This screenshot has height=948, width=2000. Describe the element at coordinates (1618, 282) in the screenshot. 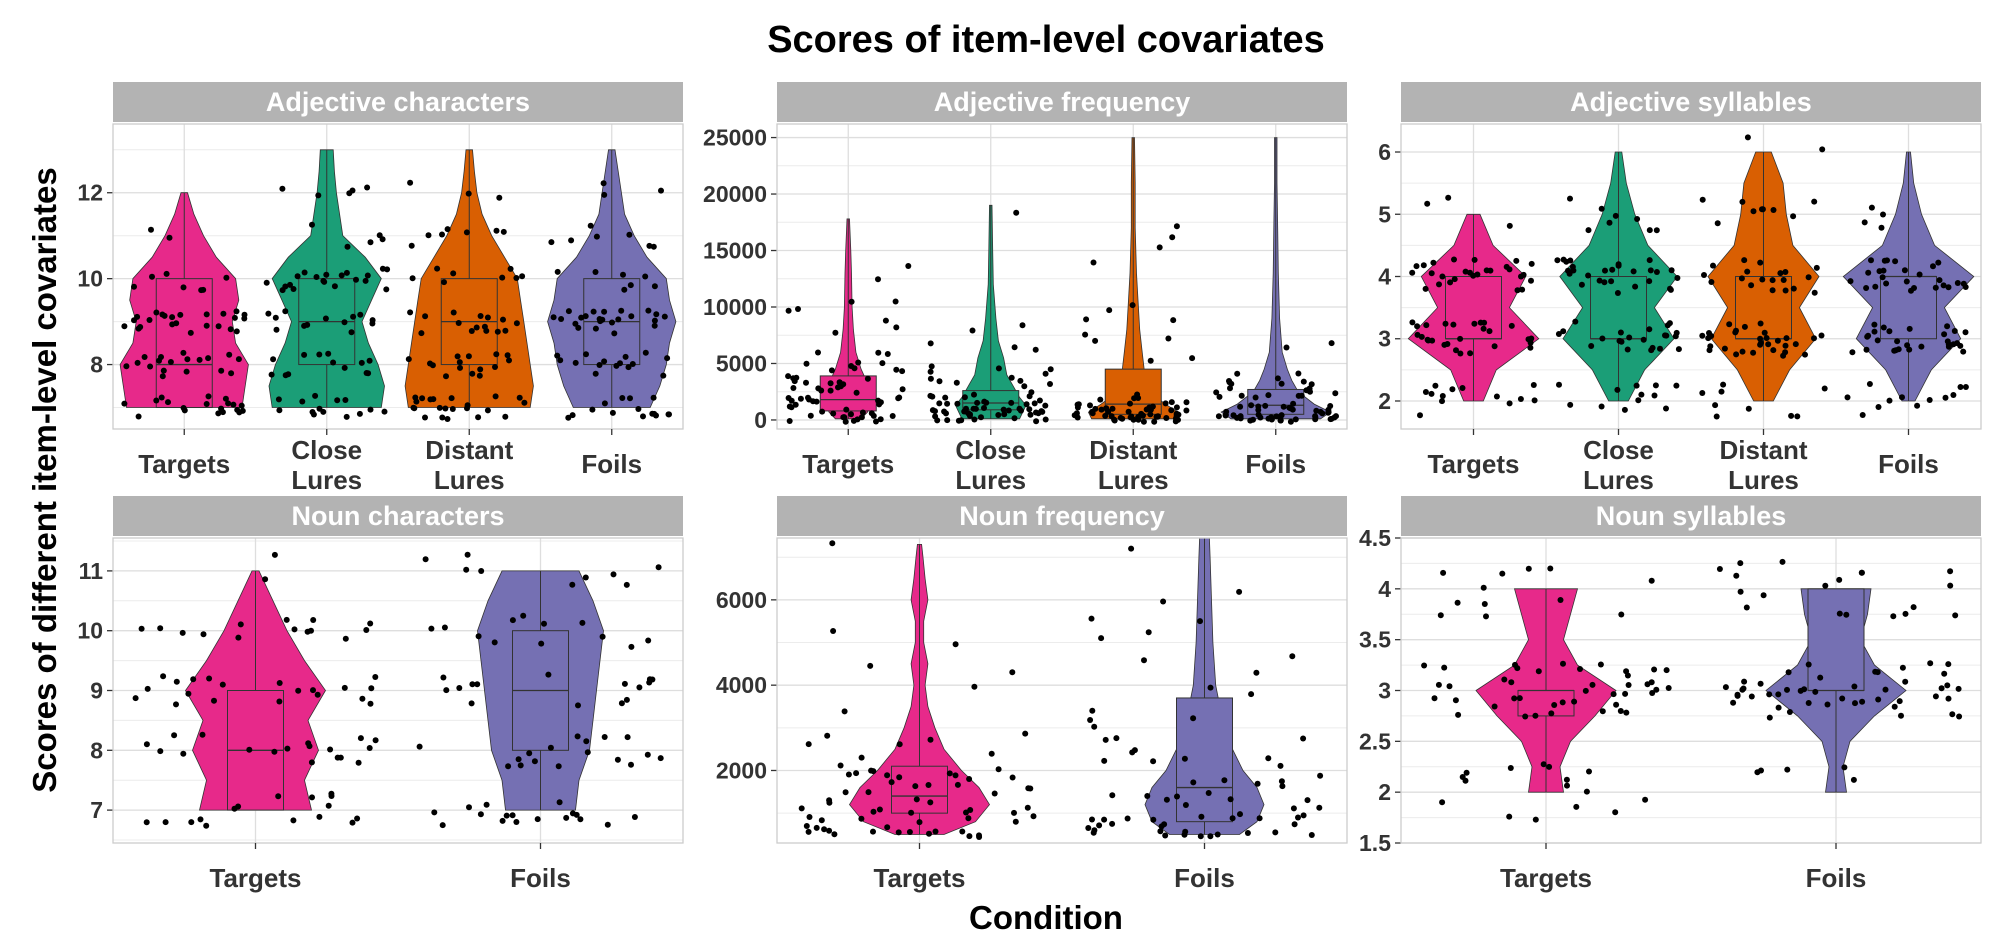

I see `violin-group-close-lures` at that location.